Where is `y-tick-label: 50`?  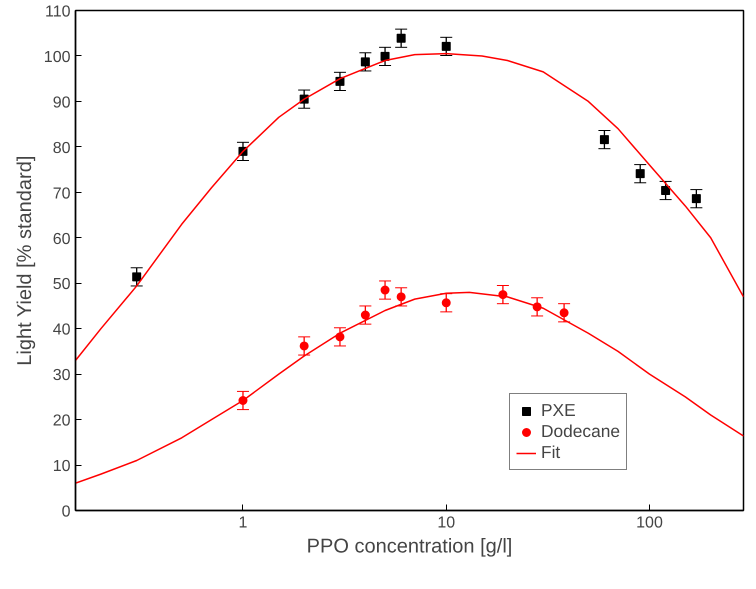
y-tick-label: 50 is located at coordinates (61, 285).